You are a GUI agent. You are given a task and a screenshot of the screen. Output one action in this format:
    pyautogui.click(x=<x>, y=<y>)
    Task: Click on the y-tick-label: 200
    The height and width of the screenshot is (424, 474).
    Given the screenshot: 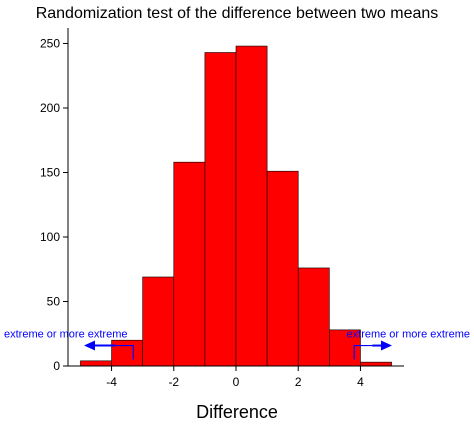 What is the action you would take?
    pyautogui.click(x=50, y=108)
    